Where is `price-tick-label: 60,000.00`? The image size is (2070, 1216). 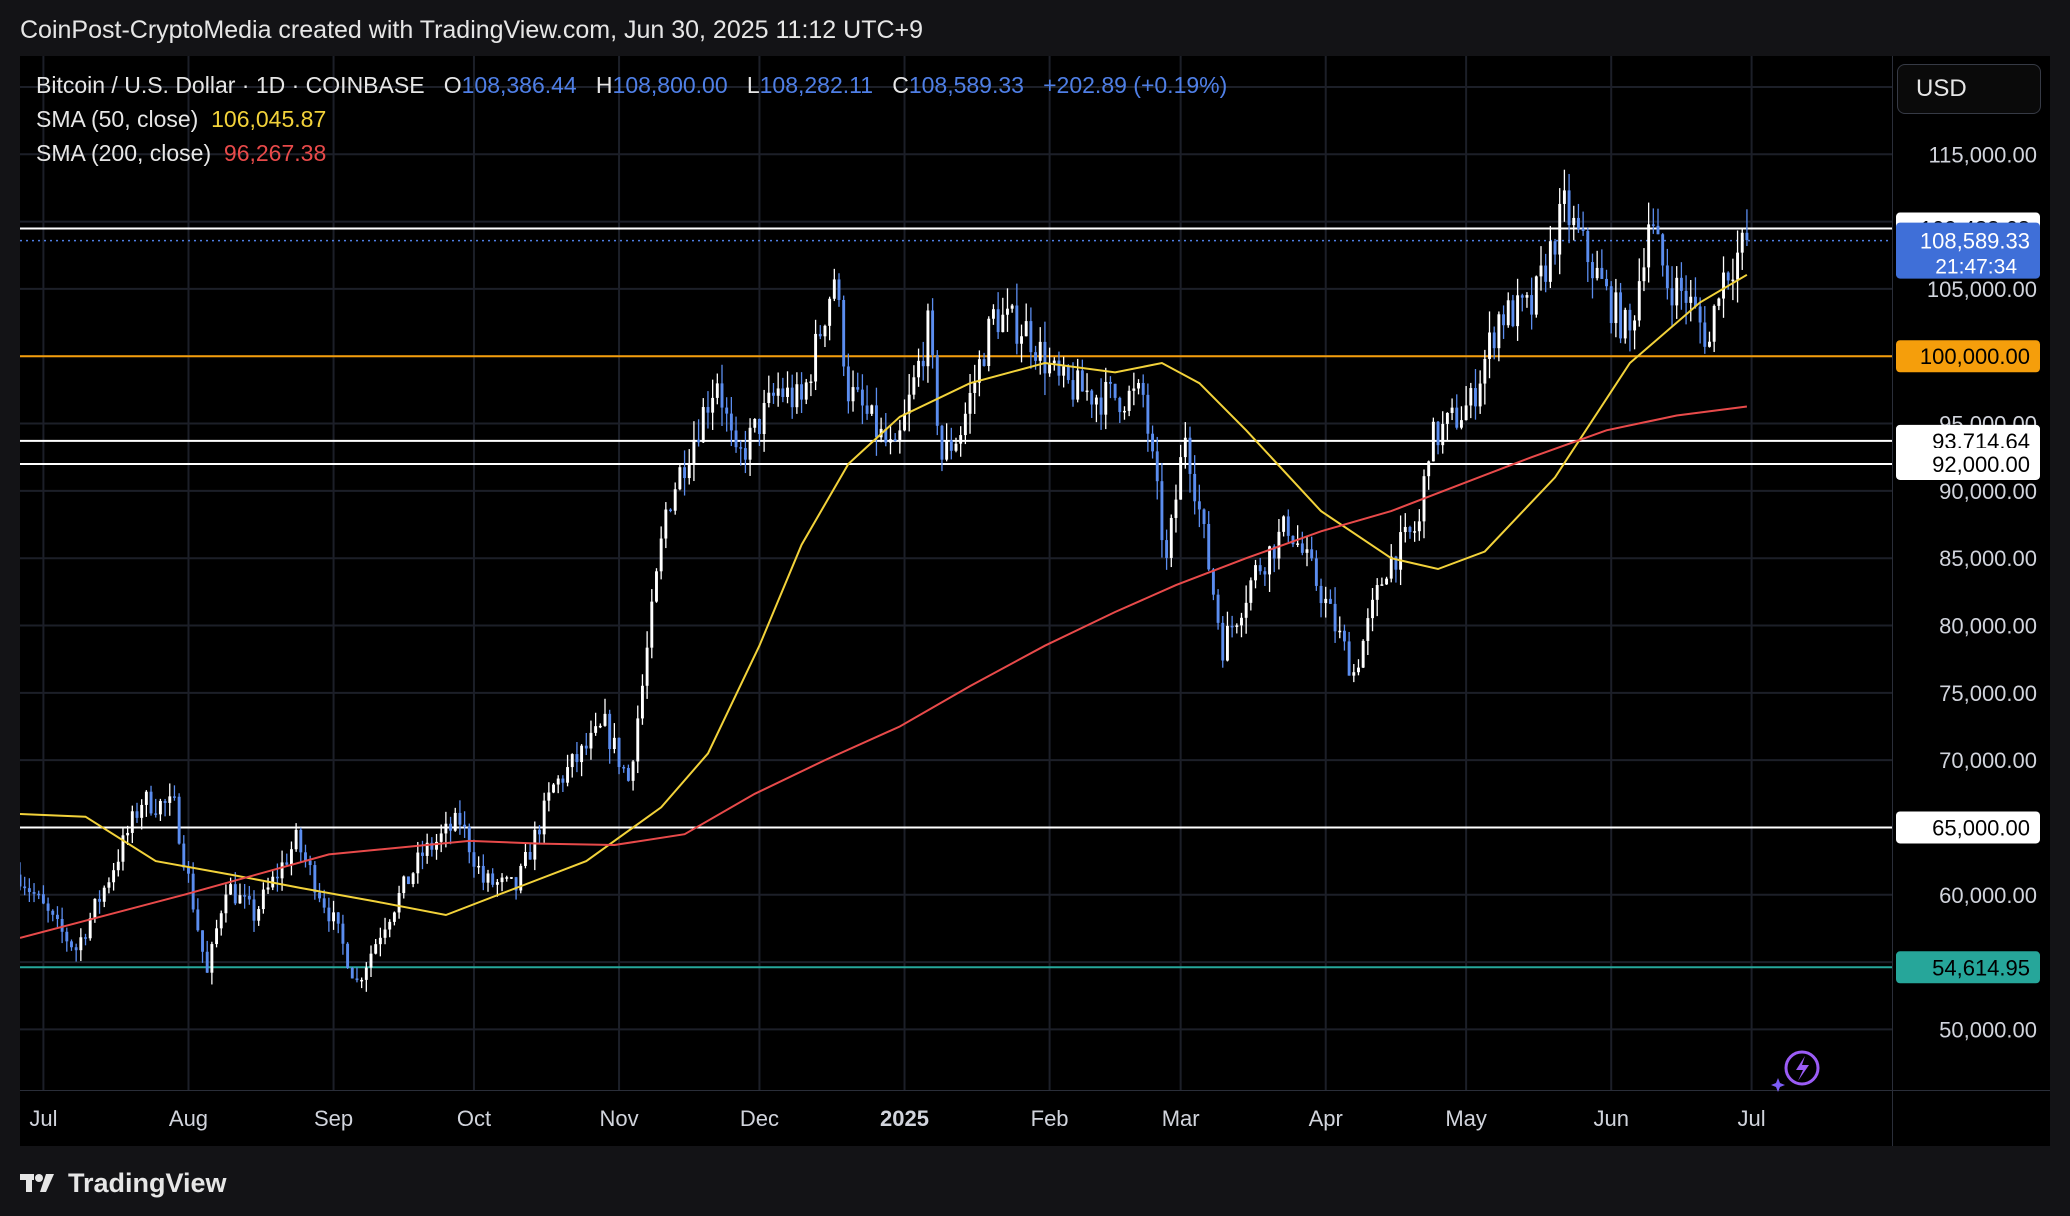
price-tick-label: 60,000.00 is located at coordinates (1988, 895).